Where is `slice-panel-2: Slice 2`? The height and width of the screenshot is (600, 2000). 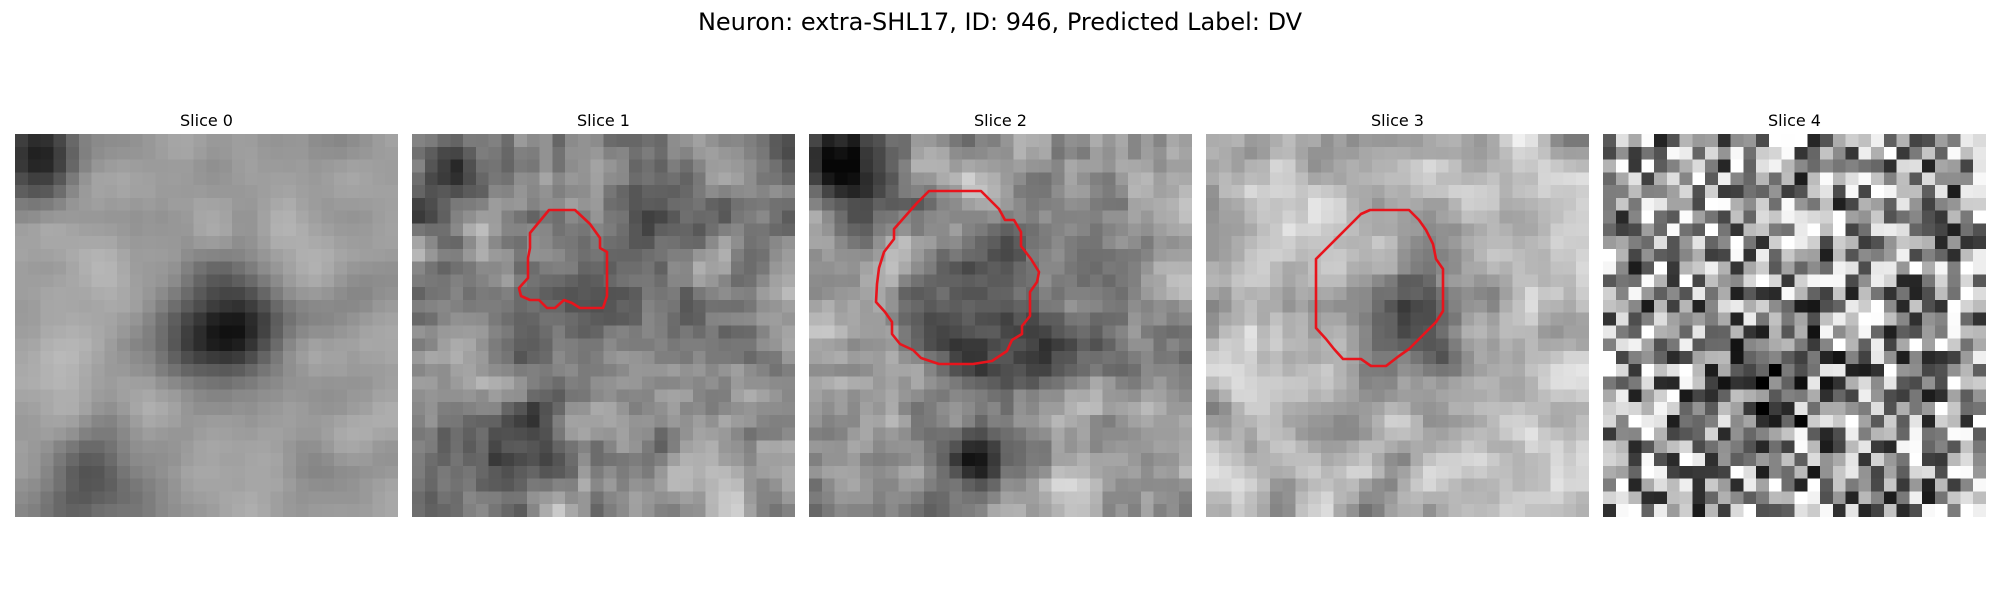 slice-panel-2: Slice 2 is located at coordinates (1000, 312).